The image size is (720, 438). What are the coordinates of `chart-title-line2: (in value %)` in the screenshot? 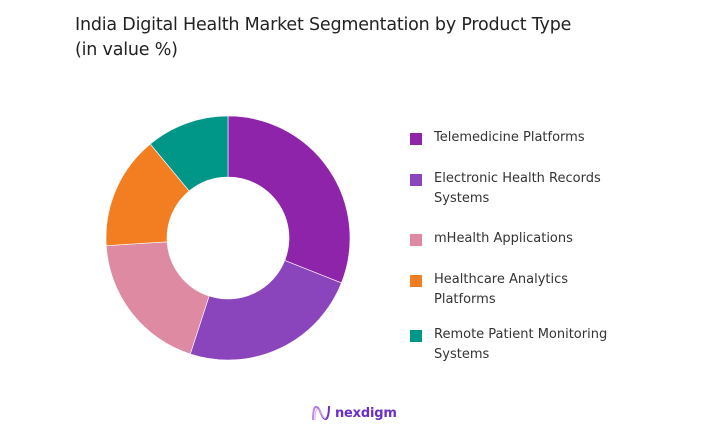 It's located at (126, 50).